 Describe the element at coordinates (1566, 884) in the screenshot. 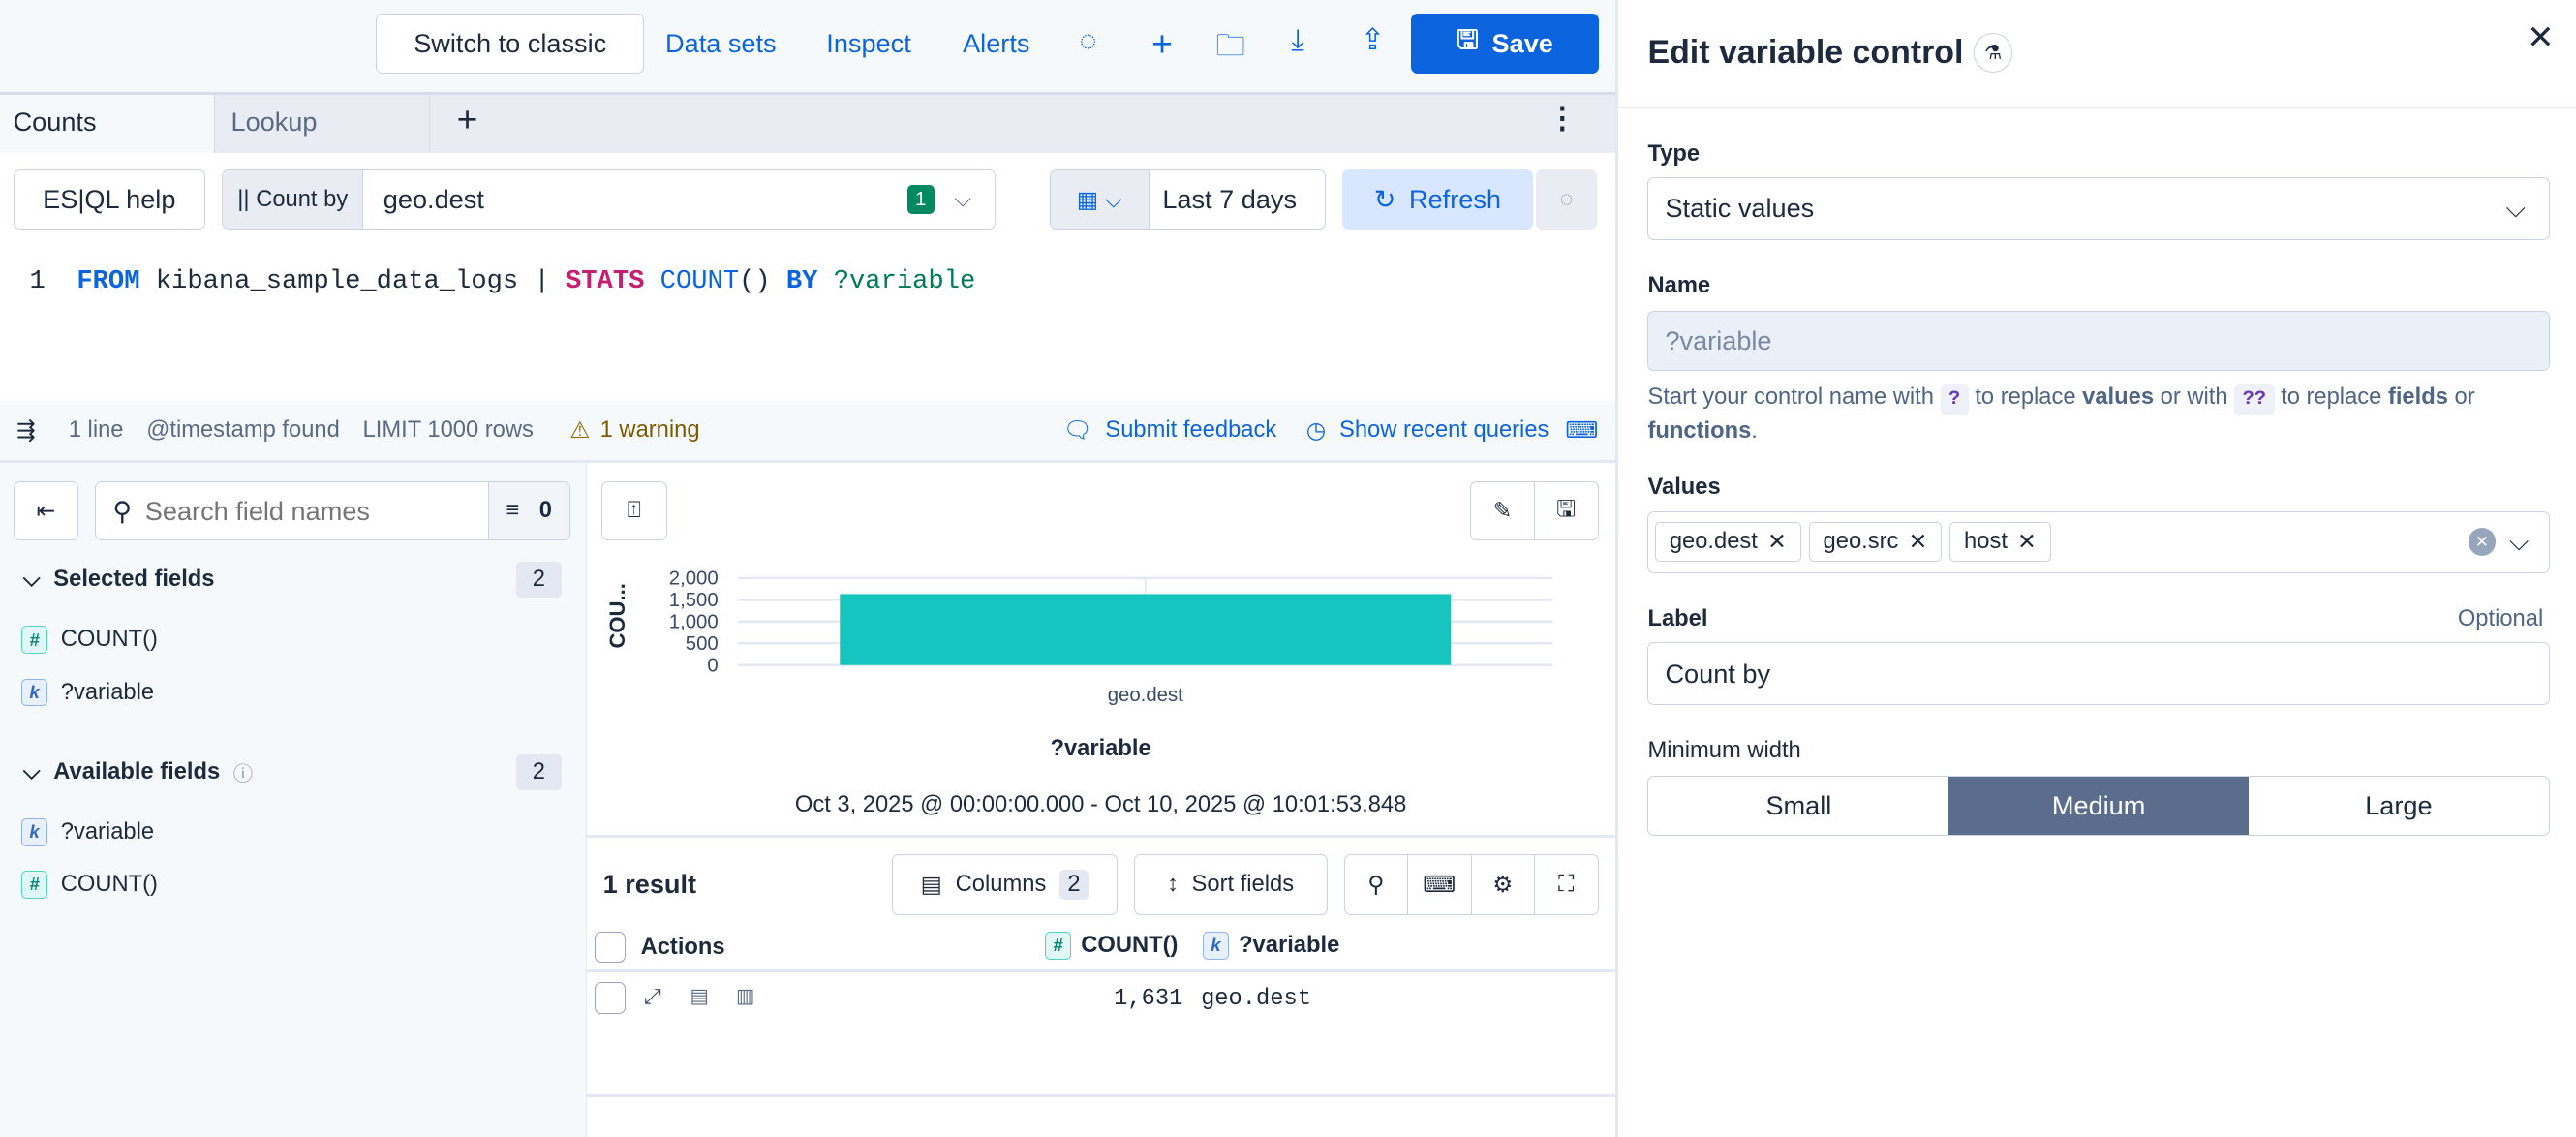

I see `fullscreen-icon: ⛶` at that location.